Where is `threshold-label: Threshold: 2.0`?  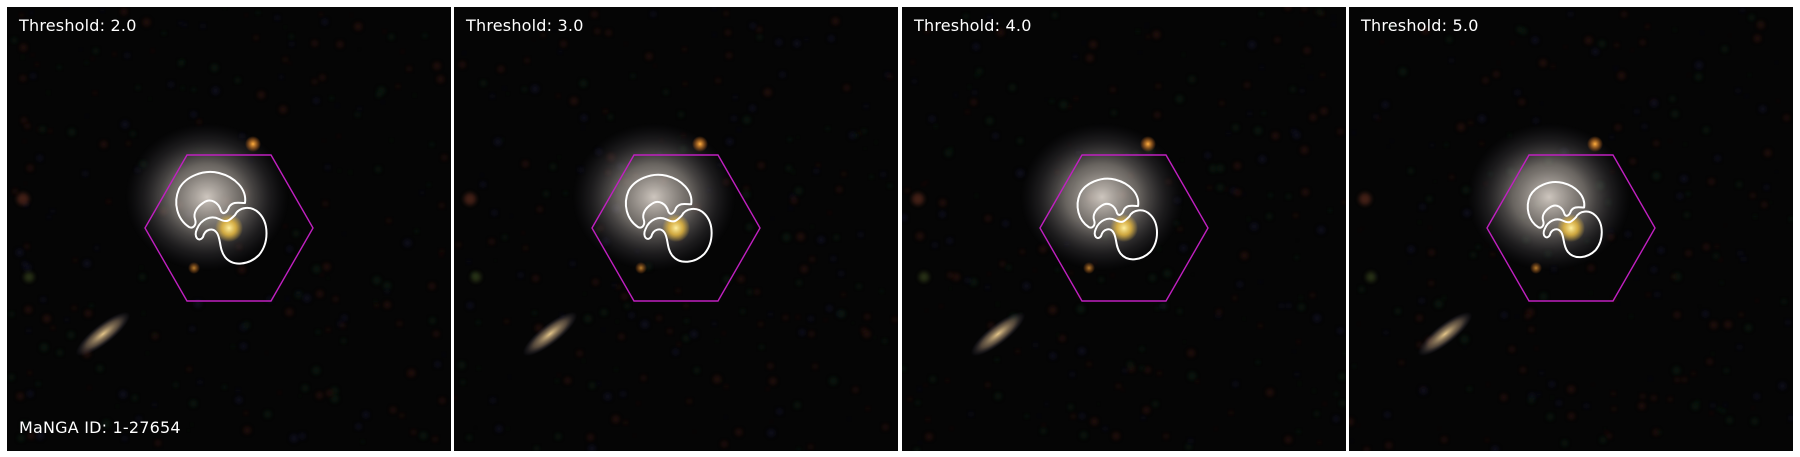
threshold-label: Threshold: 2.0 is located at coordinates (78, 25).